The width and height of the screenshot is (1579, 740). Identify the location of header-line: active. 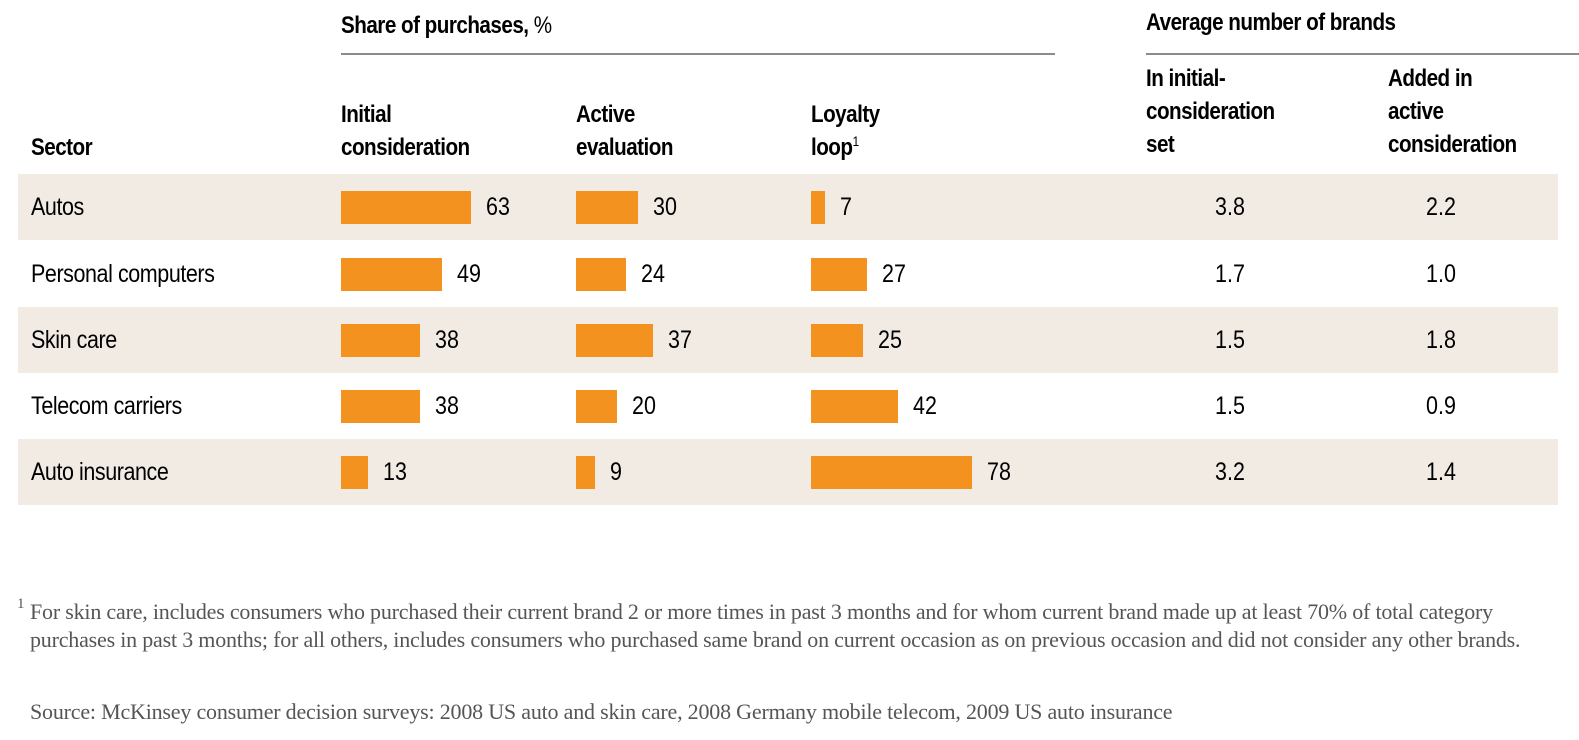
(1416, 111).